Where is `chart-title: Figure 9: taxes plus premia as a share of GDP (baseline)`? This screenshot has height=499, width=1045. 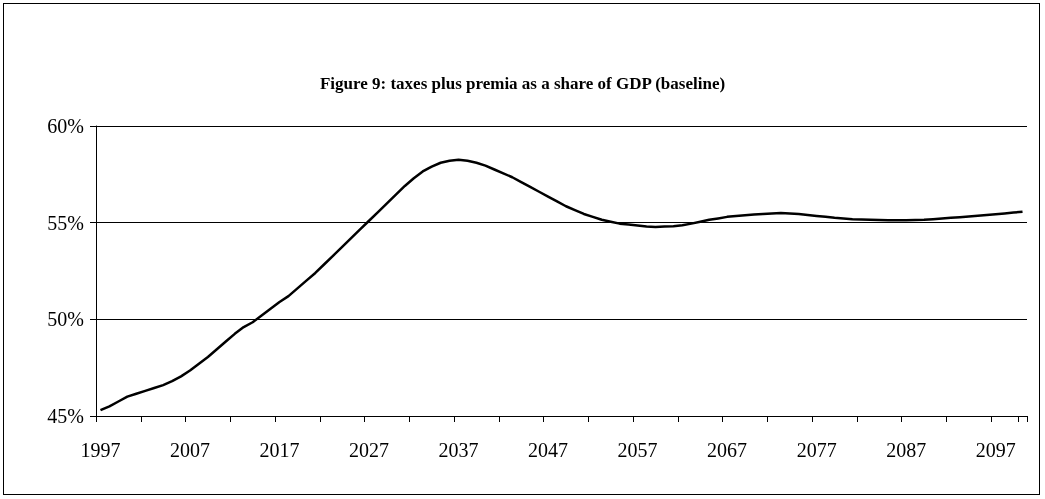 chart-title: Figure 9: taxes plus premia as a share of GDP (baseline) is located at coordinates (522, 83).